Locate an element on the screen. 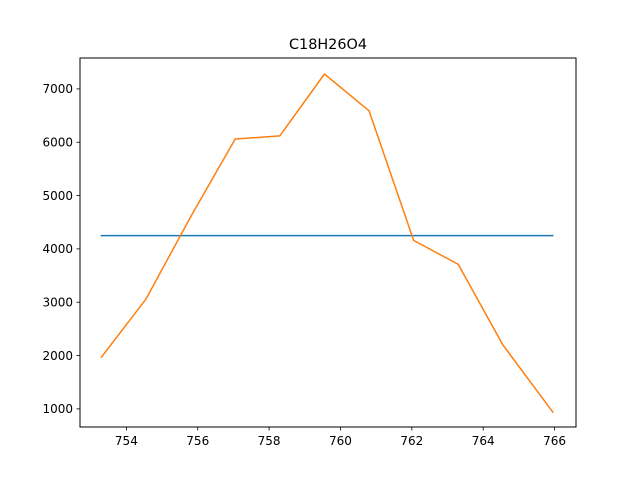  y-tick-label: 7000 is located at coordinates (57, 89).